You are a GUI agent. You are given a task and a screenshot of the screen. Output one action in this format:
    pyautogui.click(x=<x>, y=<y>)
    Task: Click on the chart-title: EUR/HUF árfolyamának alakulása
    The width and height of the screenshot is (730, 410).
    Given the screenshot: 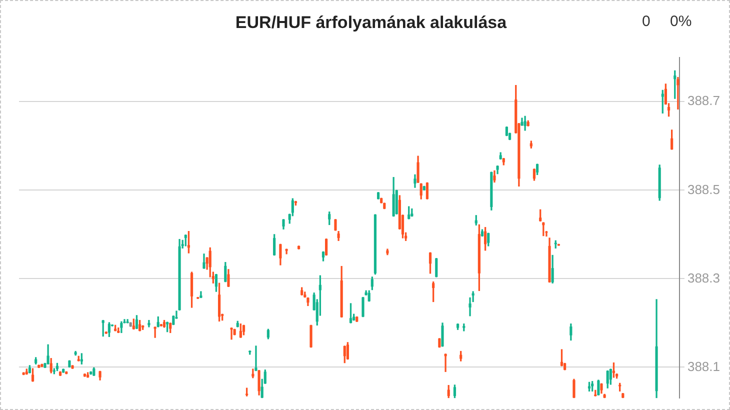 What is the action you would take?
    pyautogui.click(x=371, y=22)
    